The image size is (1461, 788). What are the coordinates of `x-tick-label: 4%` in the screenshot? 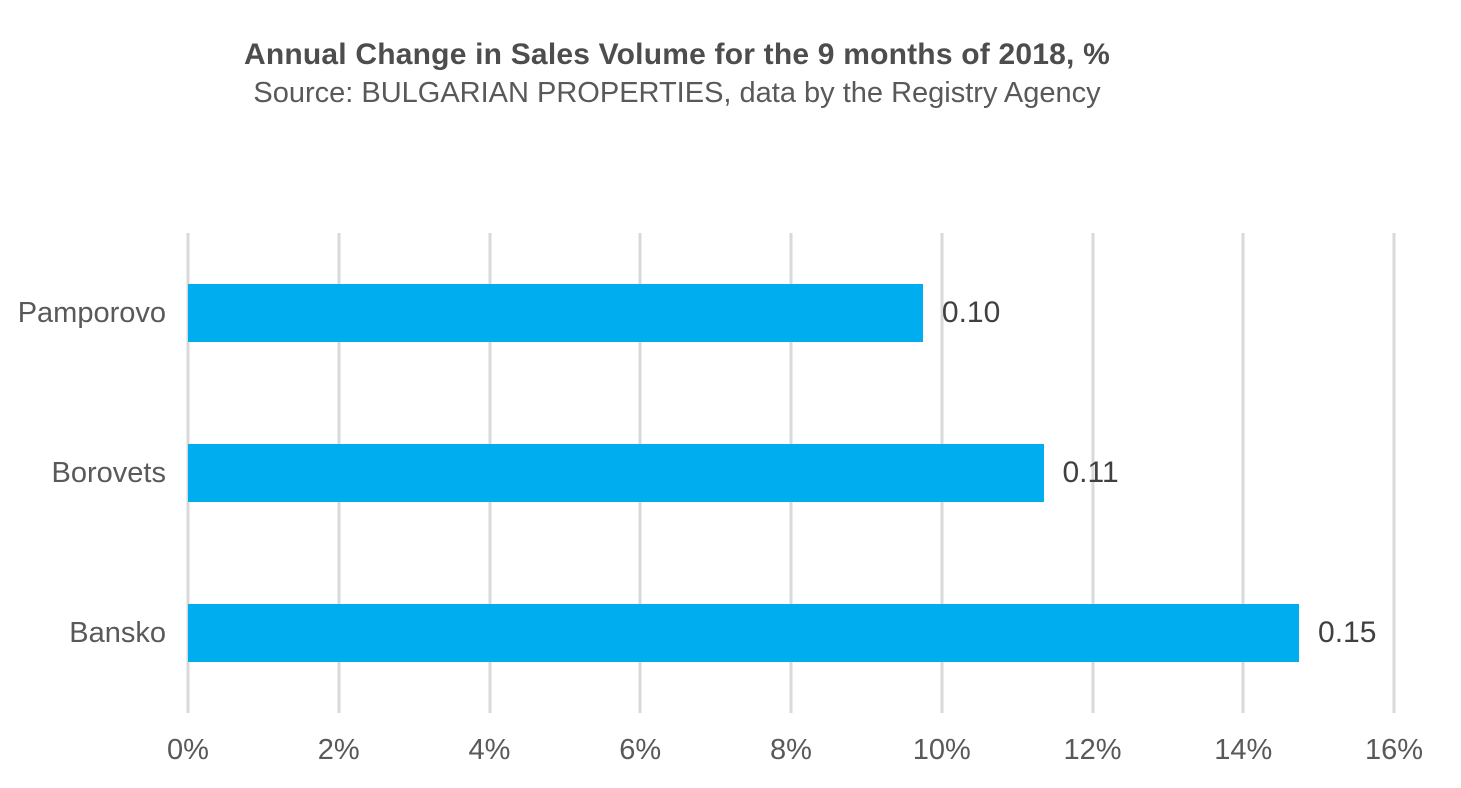 It's located at (489, 750).